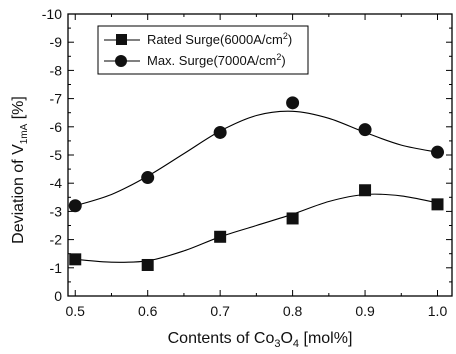 The width and height of the screenshot is (456, 354). What do you see at coordinates (121, 39) in the screenshot?
I see `legend-marker-square` at bounding box center [121, 39].